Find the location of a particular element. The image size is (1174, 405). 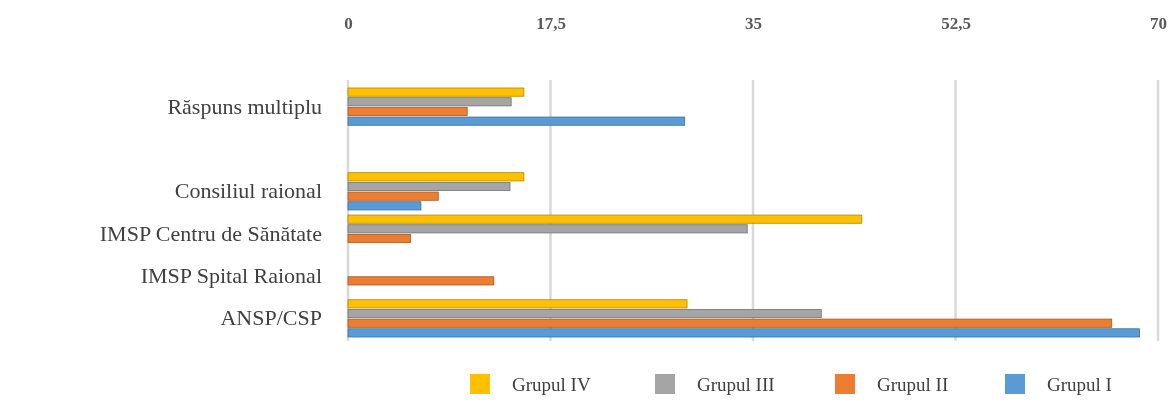

x-tick-label: 52,5 is located at coordinates (956, 23).